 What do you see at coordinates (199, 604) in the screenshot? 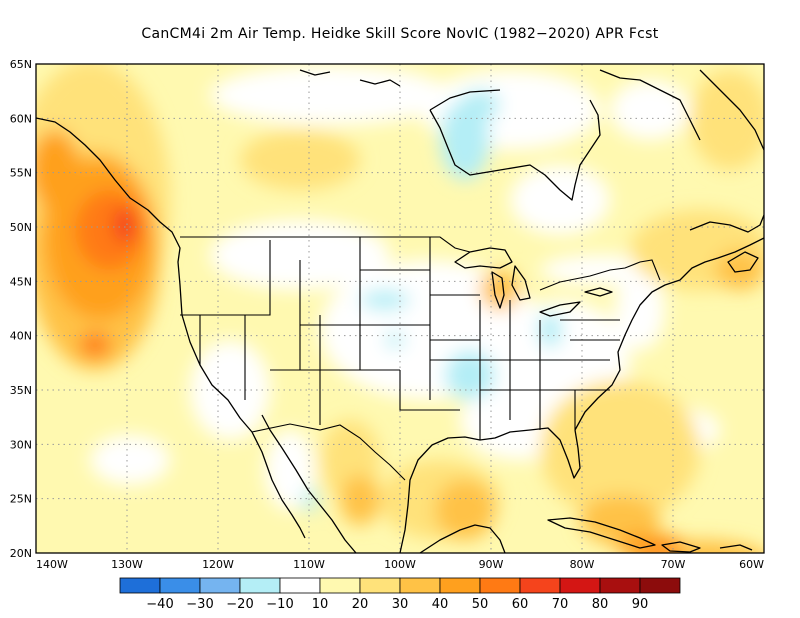
I see `colorbar-label: −30` at bounding box center [199, 604].